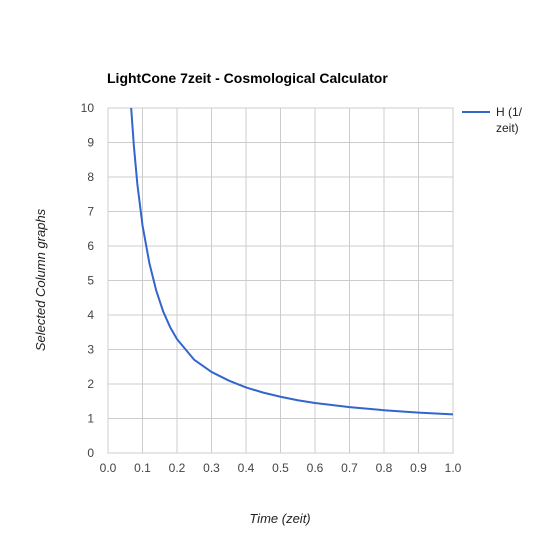  I want to click on x-tick-label: 0.6, so click(315, 468).